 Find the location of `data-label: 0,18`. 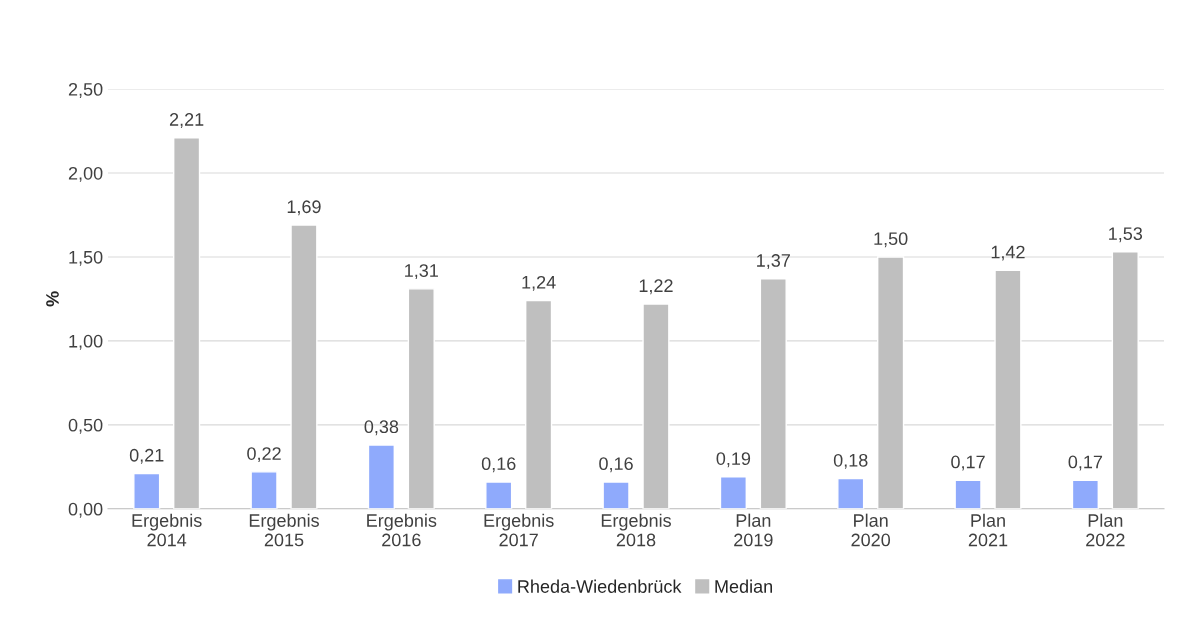

data-label: 0,18 is located at coordinates (850, 461).